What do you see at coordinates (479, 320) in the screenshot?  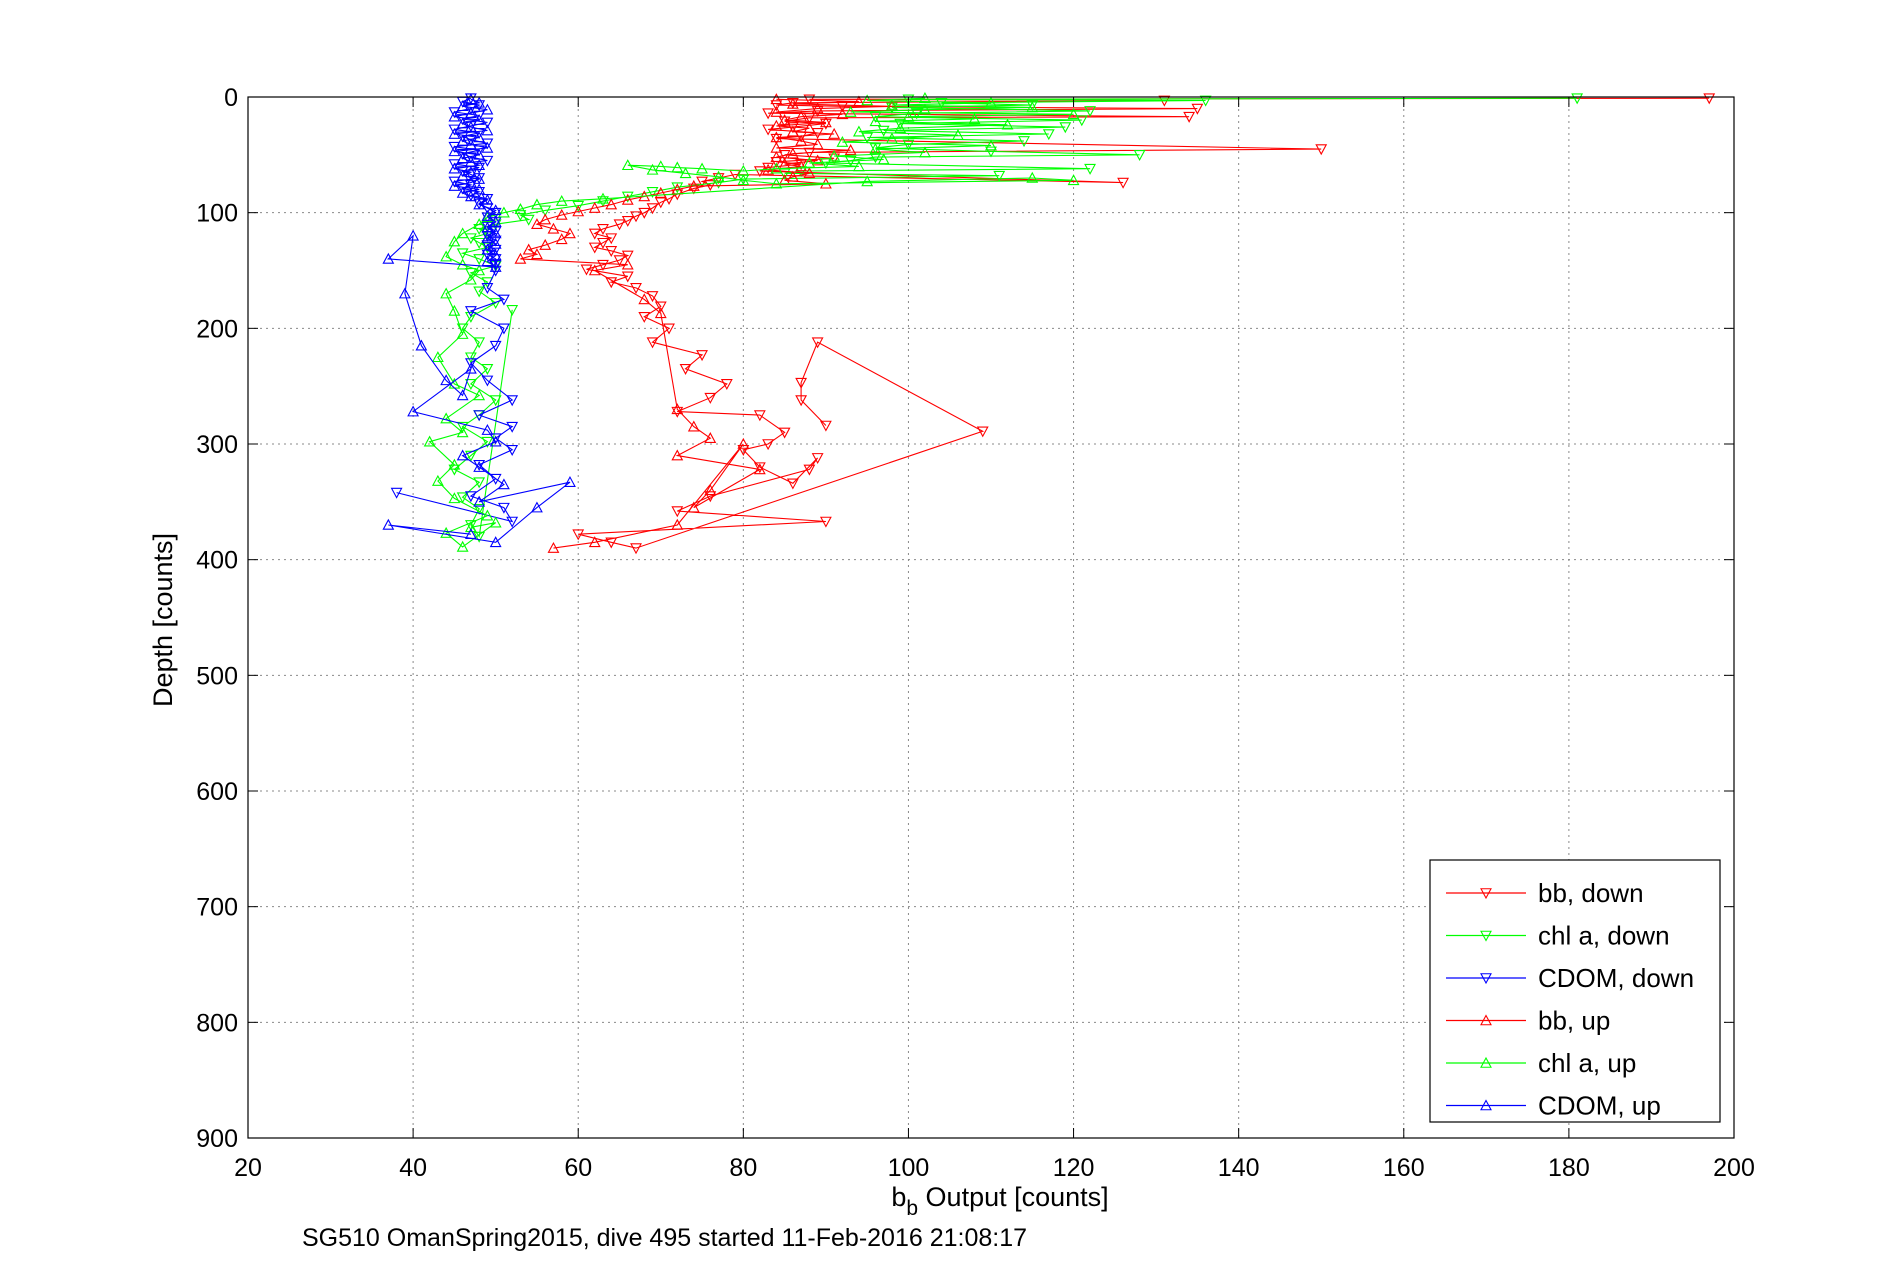 I see `series-cdom-up` at bounding box center [479, 320].